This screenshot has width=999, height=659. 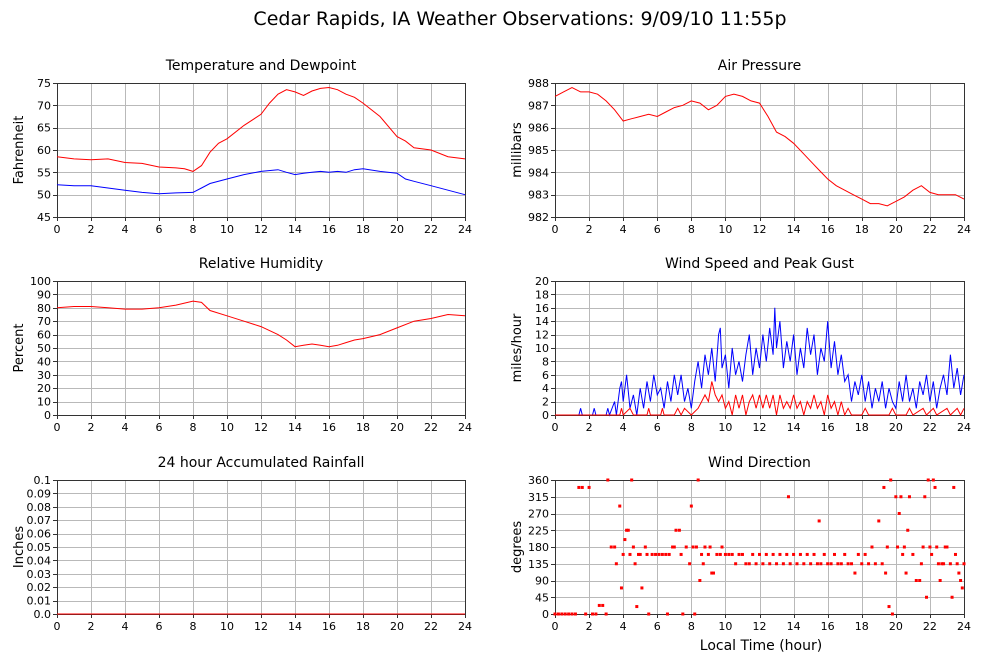 What do you see at coordinates (589, 229) in the screenshot?
I see `pressure-x-tick-label: 2` at bounding box center [589, 229].